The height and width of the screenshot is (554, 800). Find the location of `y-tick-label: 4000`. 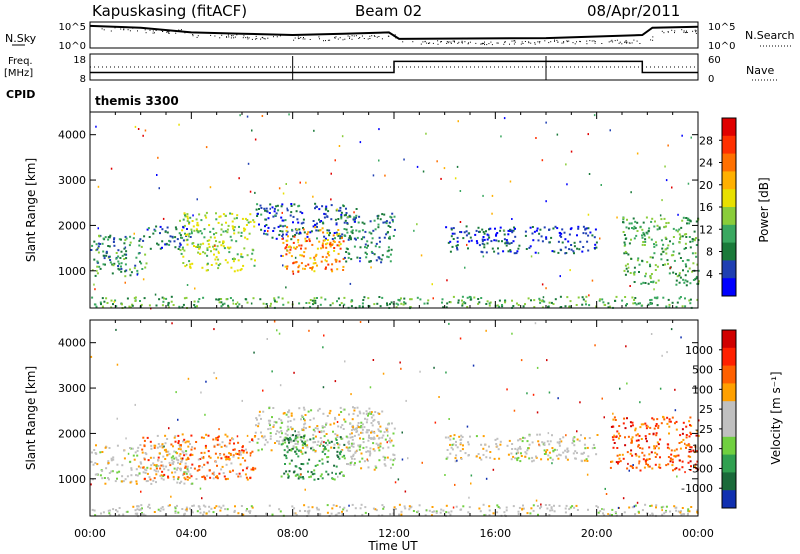

y-tick-label: 4000 is located at coordinates (72, 343).